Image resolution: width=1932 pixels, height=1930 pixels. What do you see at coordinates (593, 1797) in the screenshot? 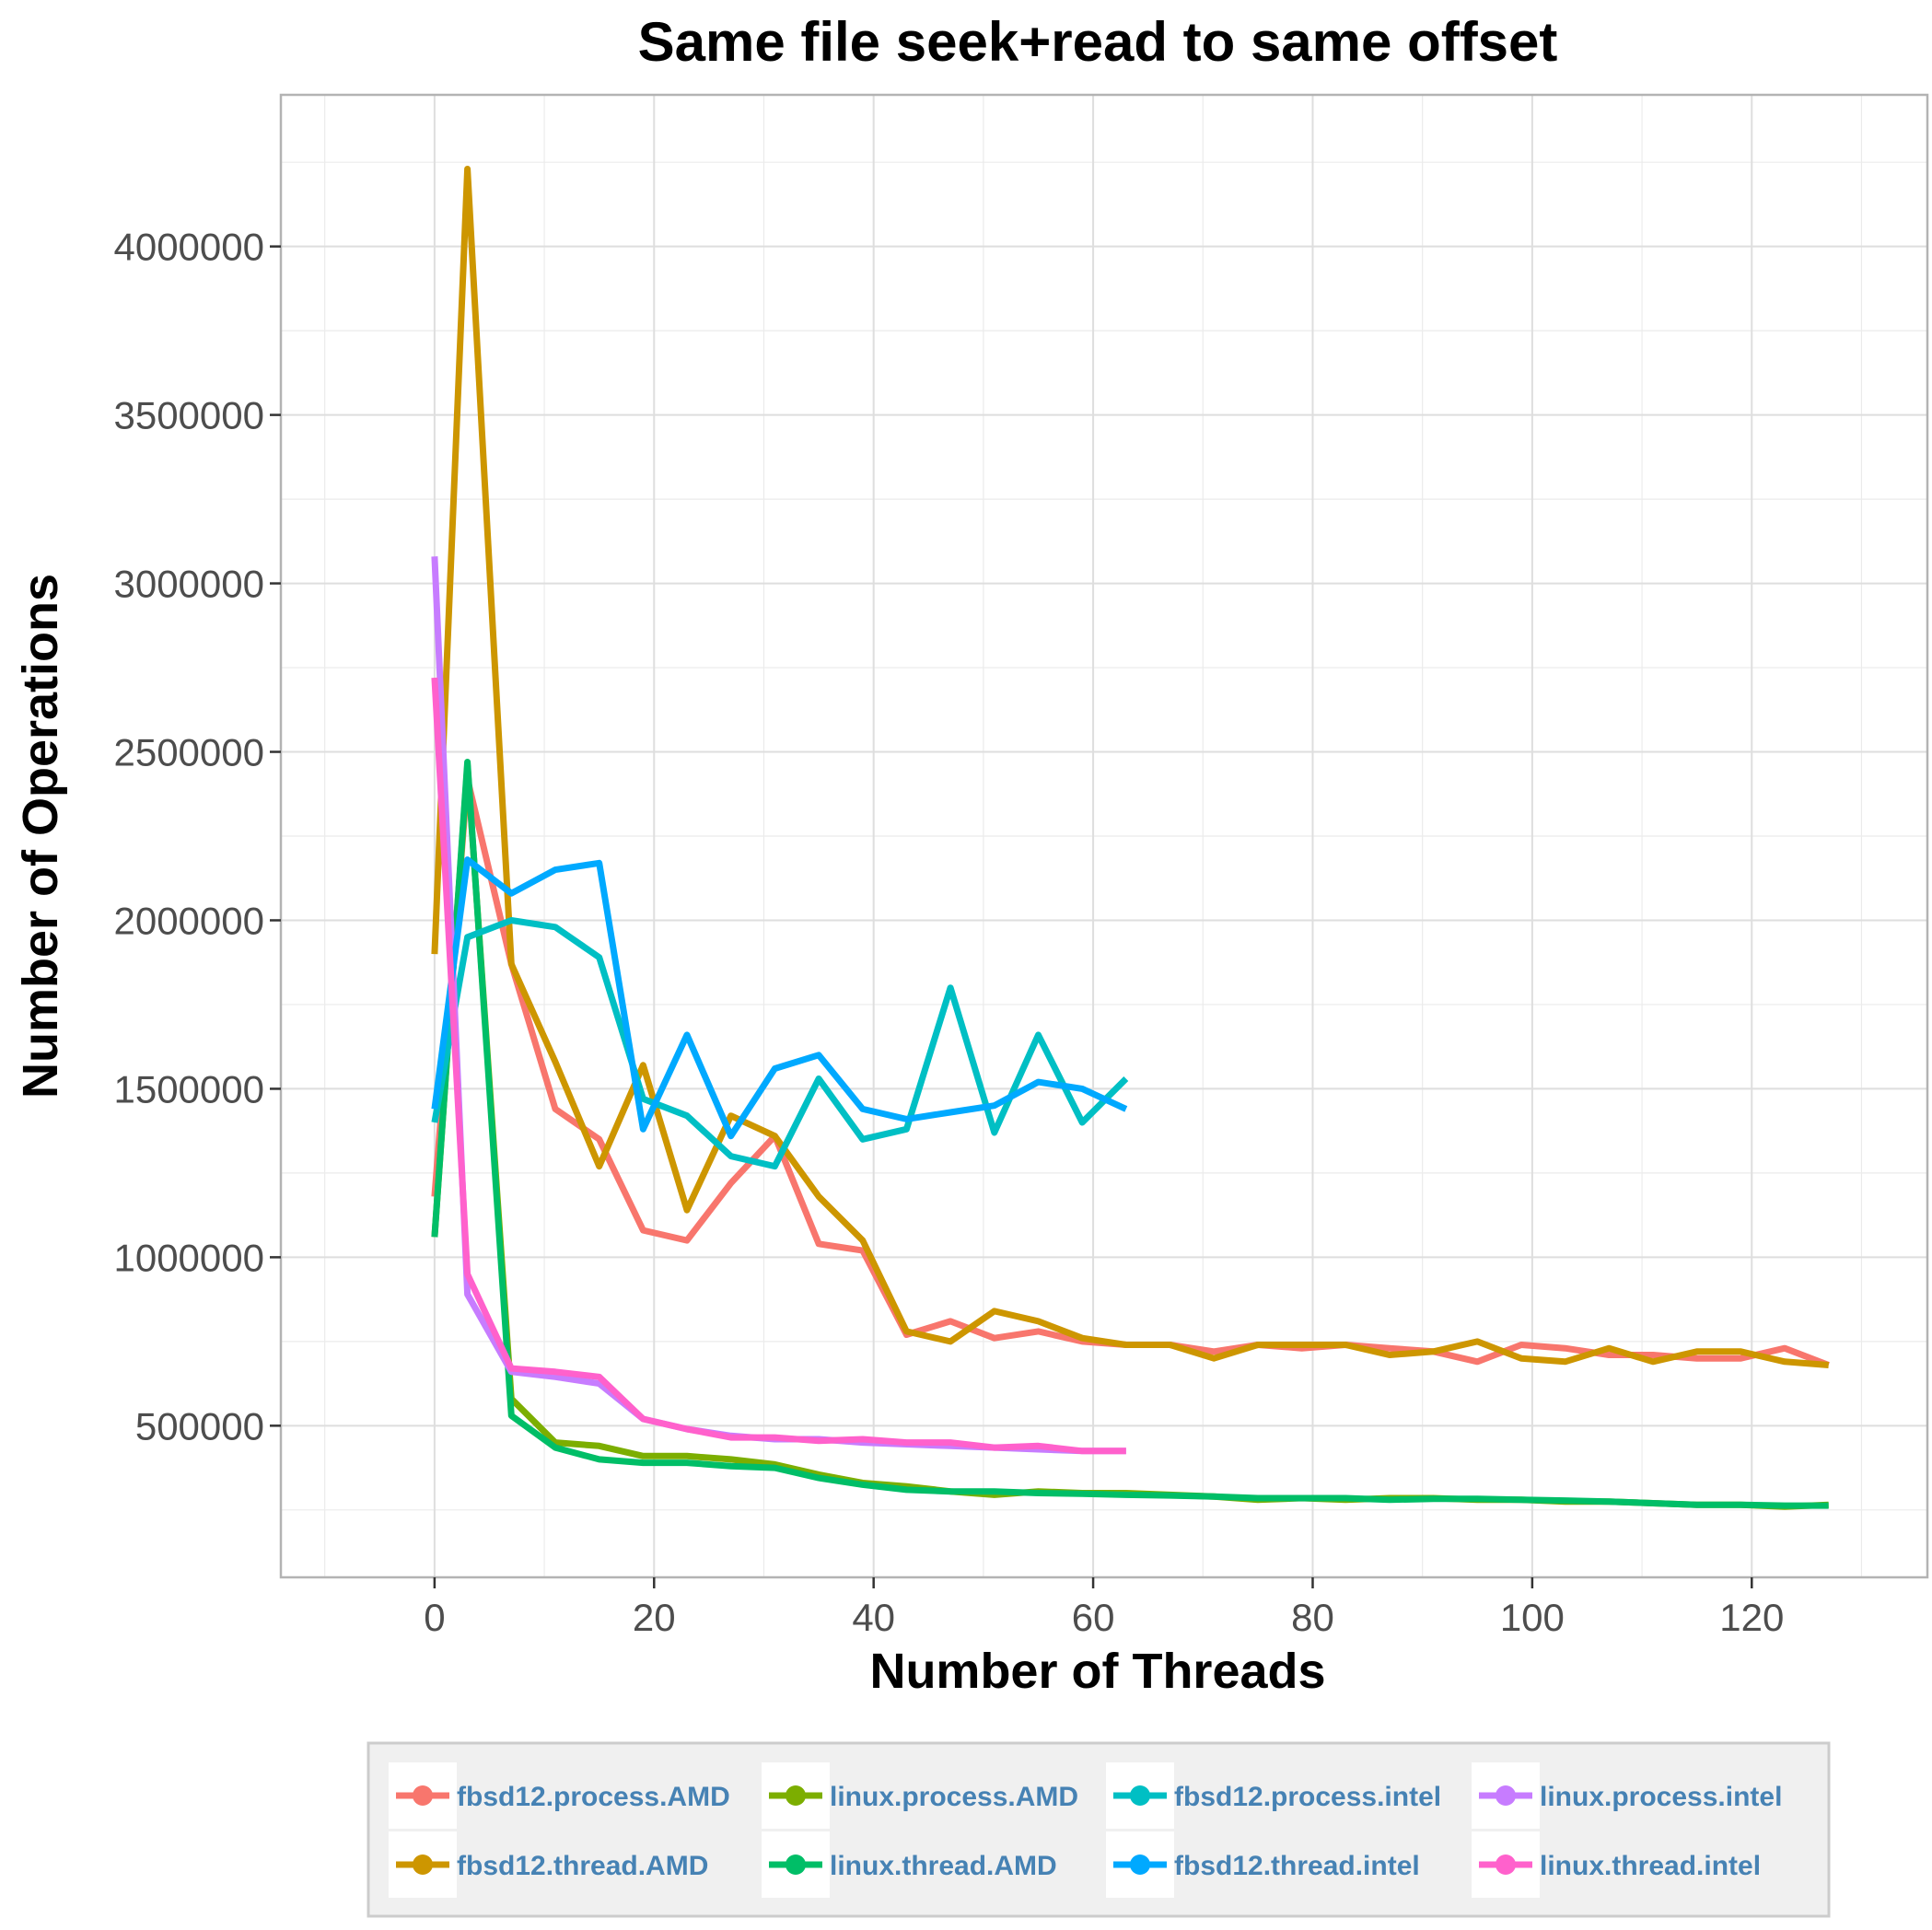
I see `legend-label: fbsd12.process.AMD` at bounding box center [593, 1797].